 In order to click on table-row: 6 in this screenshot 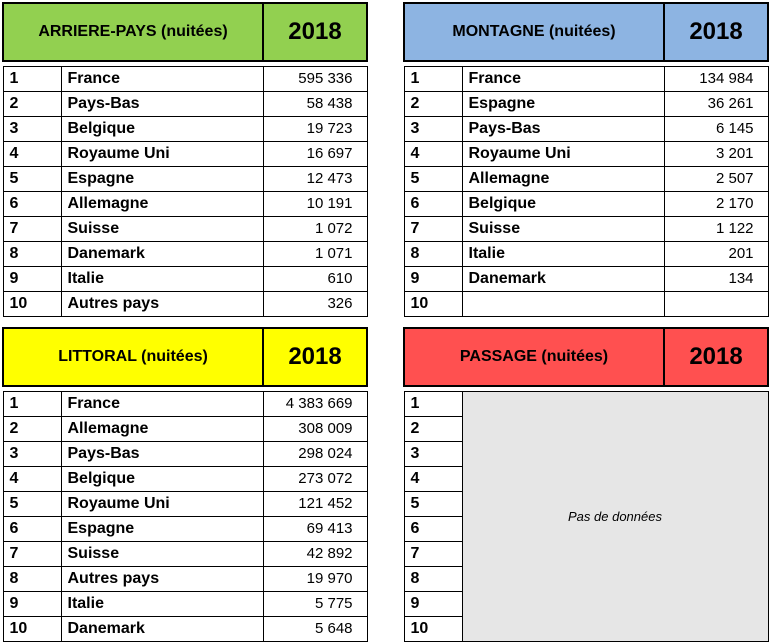, I will do `click(585, 529)`.